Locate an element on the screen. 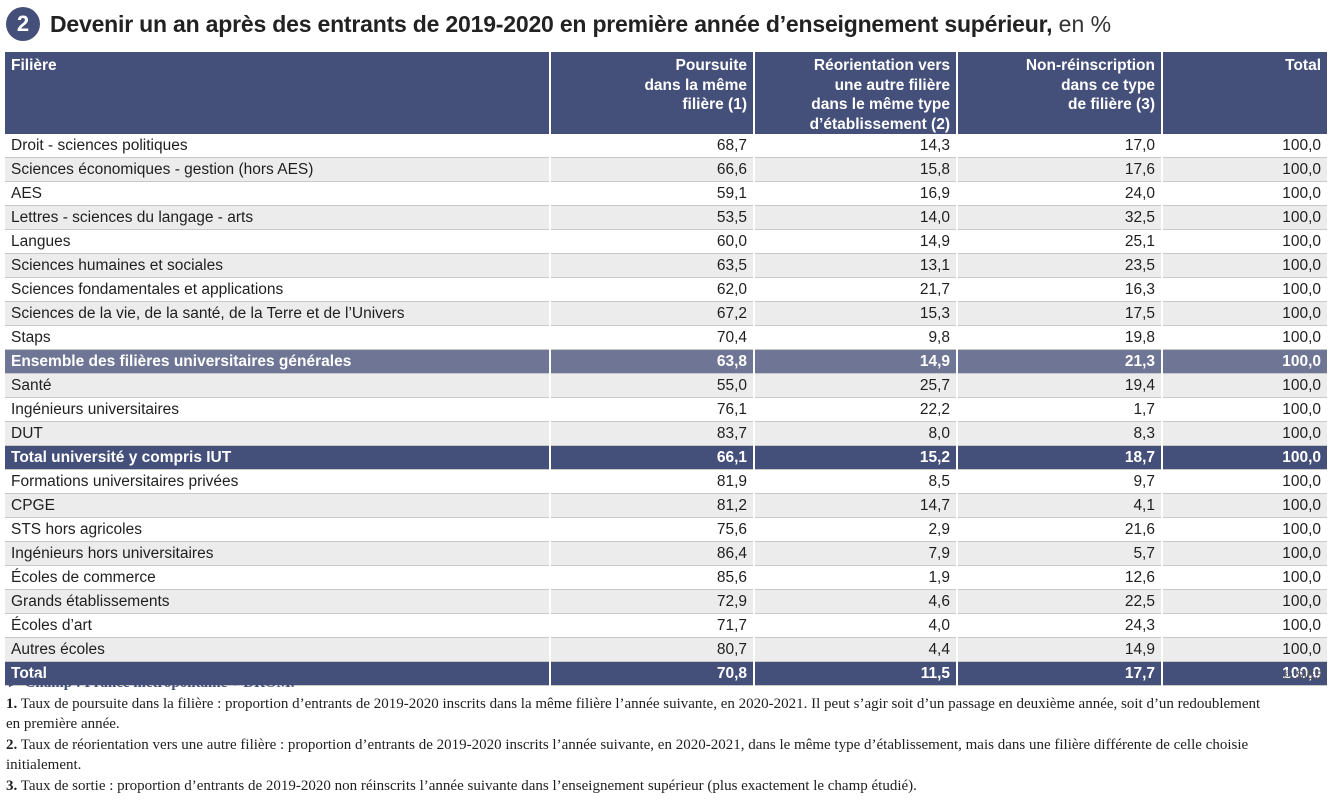  row-label: STS hors agricoles is located at coordinates (278, 529).